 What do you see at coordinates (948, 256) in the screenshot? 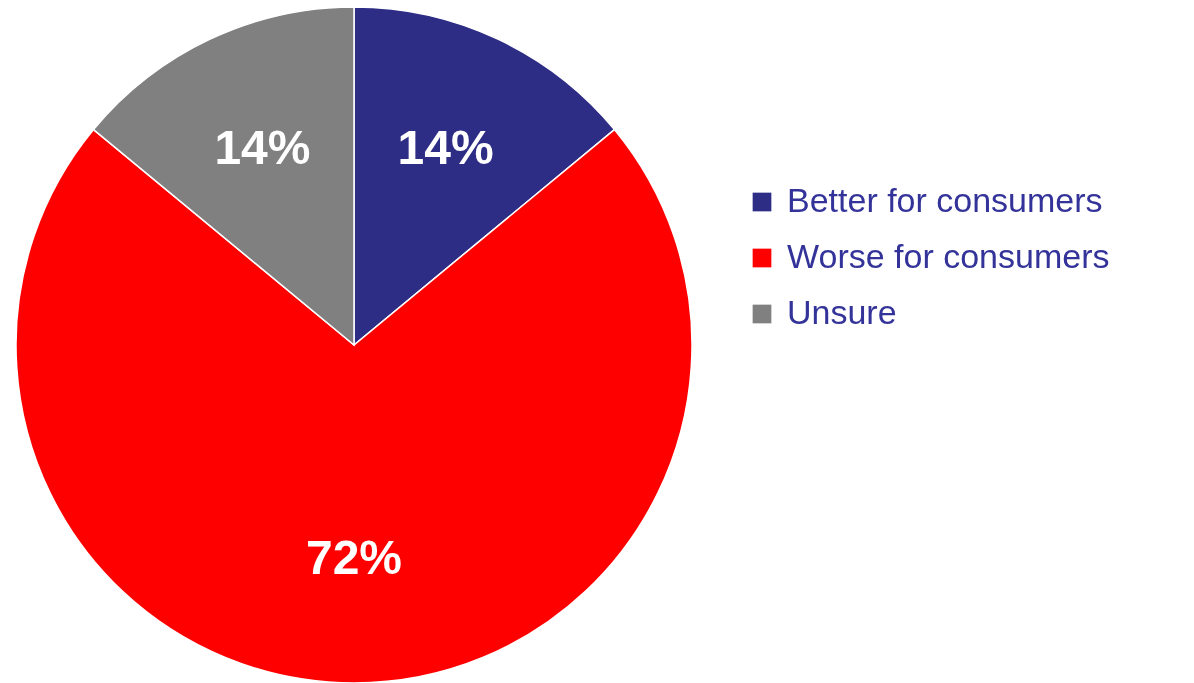
I see `legend-label: Worse for consumers` at bounding box center [948, 256].